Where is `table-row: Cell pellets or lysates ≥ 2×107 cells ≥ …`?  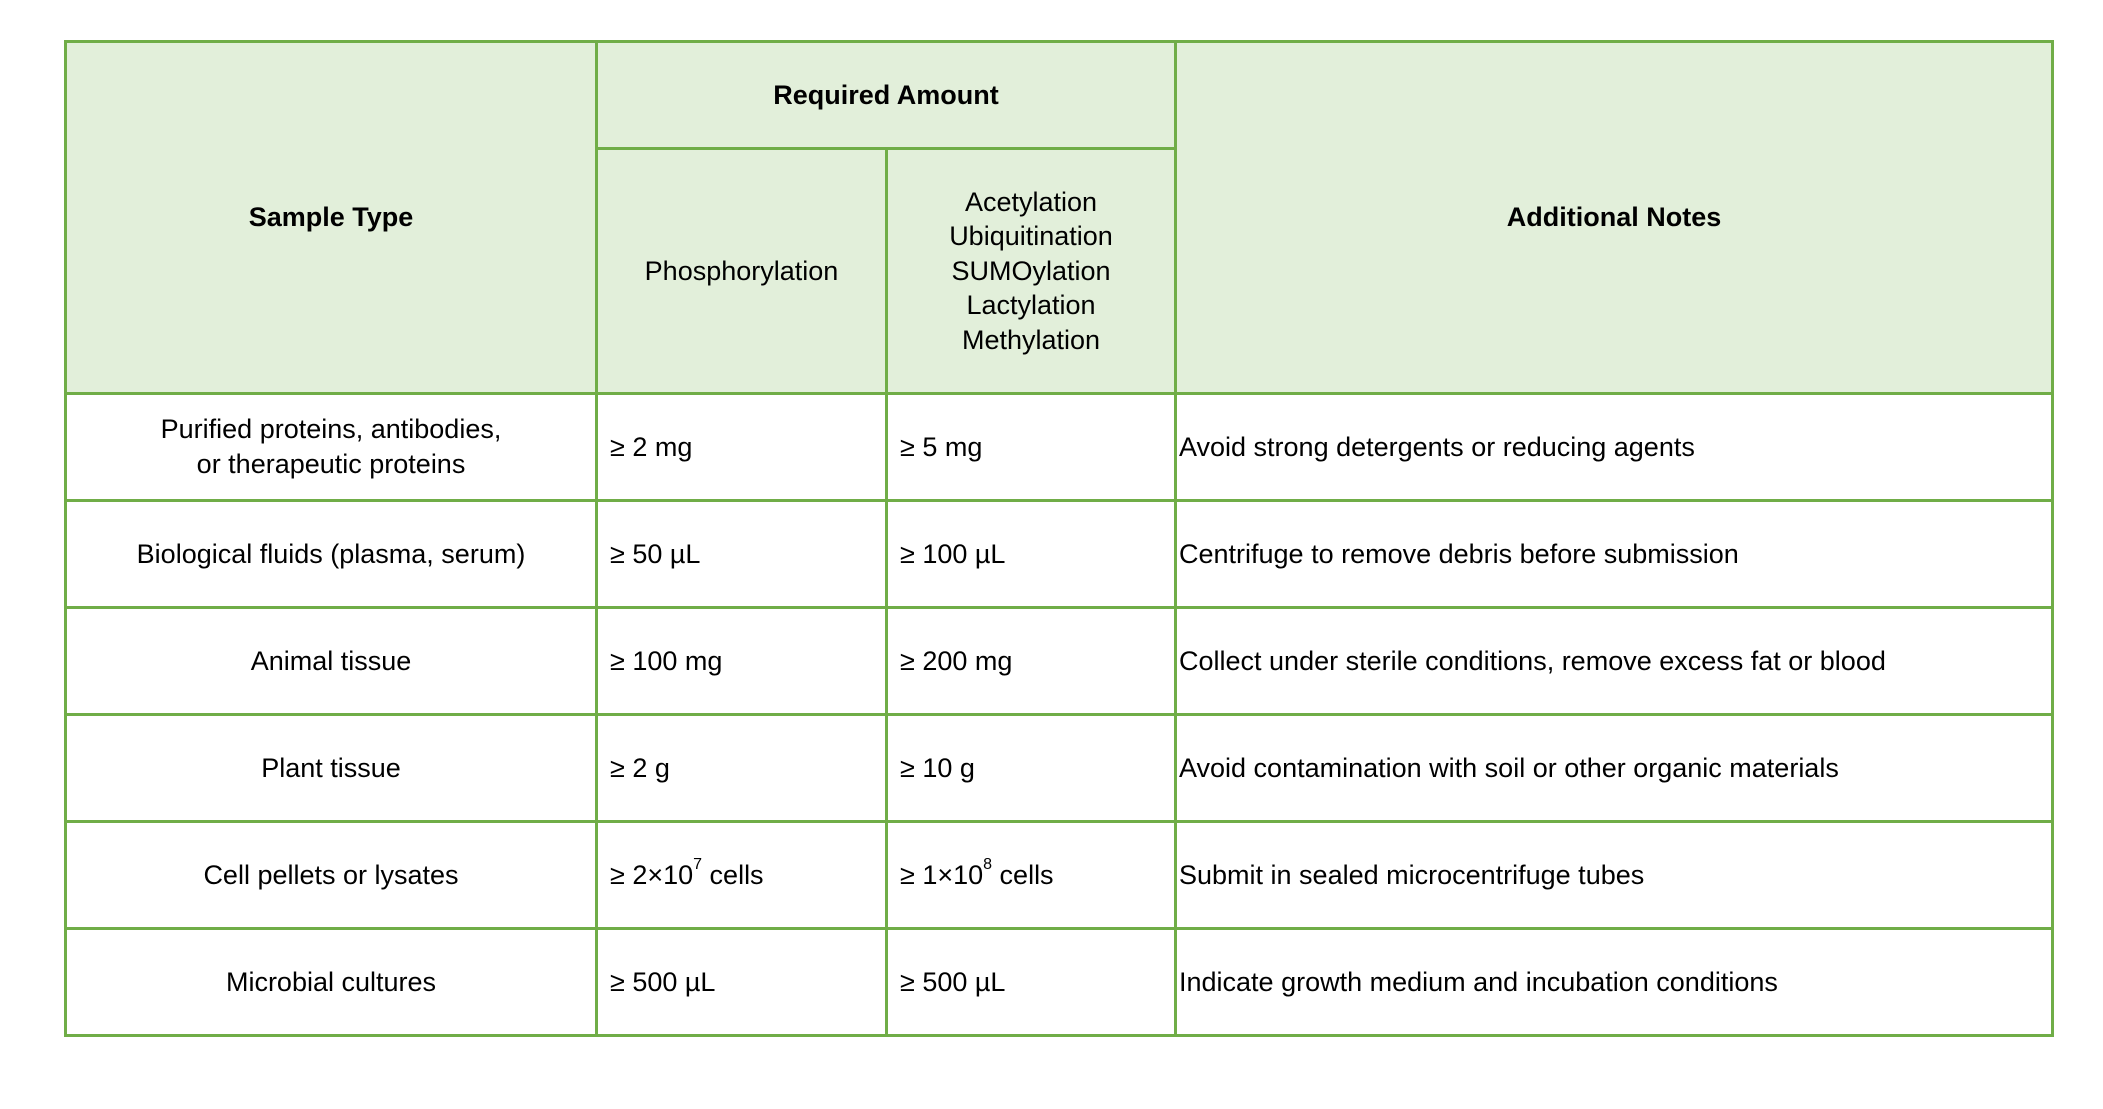
table-row: Cell pellets or lysates ≥ 2×107 cells ≥ … is located at coordinates (1059, 875).